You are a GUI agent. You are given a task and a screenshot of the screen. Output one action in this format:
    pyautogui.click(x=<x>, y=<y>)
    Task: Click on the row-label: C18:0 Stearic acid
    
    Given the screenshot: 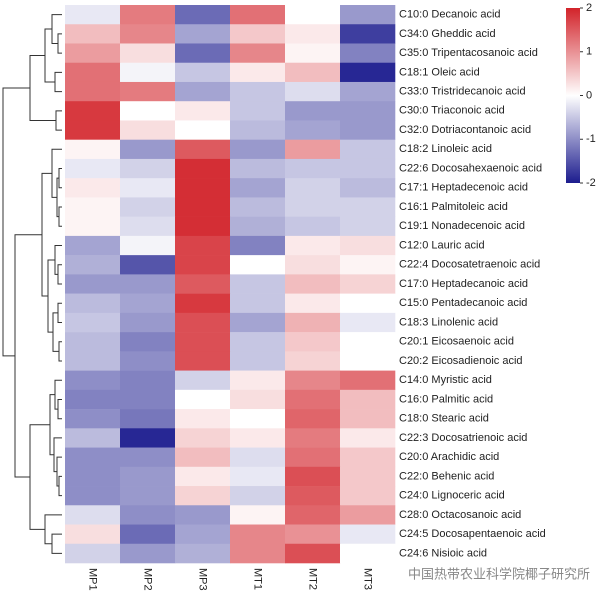 What is the action you would take?
    pyautogui.click(x=444, y=419)
    